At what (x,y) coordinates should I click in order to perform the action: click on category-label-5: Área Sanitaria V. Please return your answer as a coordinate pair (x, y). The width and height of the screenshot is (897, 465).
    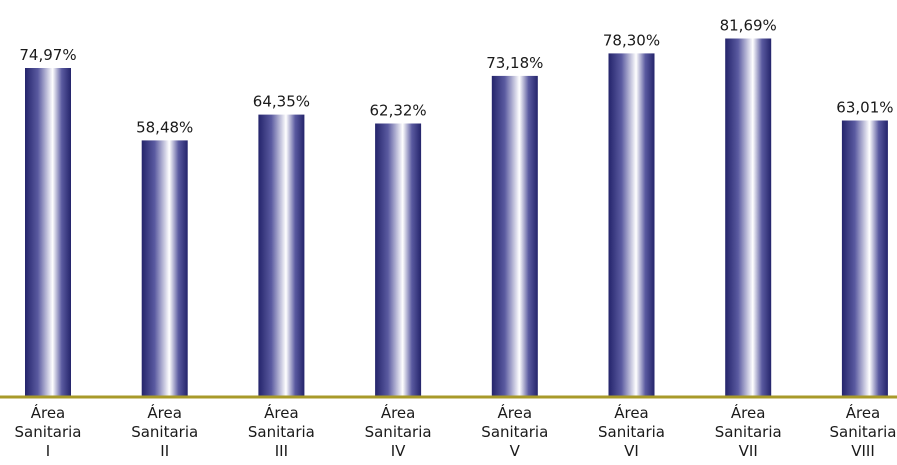
    Looking at the image, I should click on (514, 431).